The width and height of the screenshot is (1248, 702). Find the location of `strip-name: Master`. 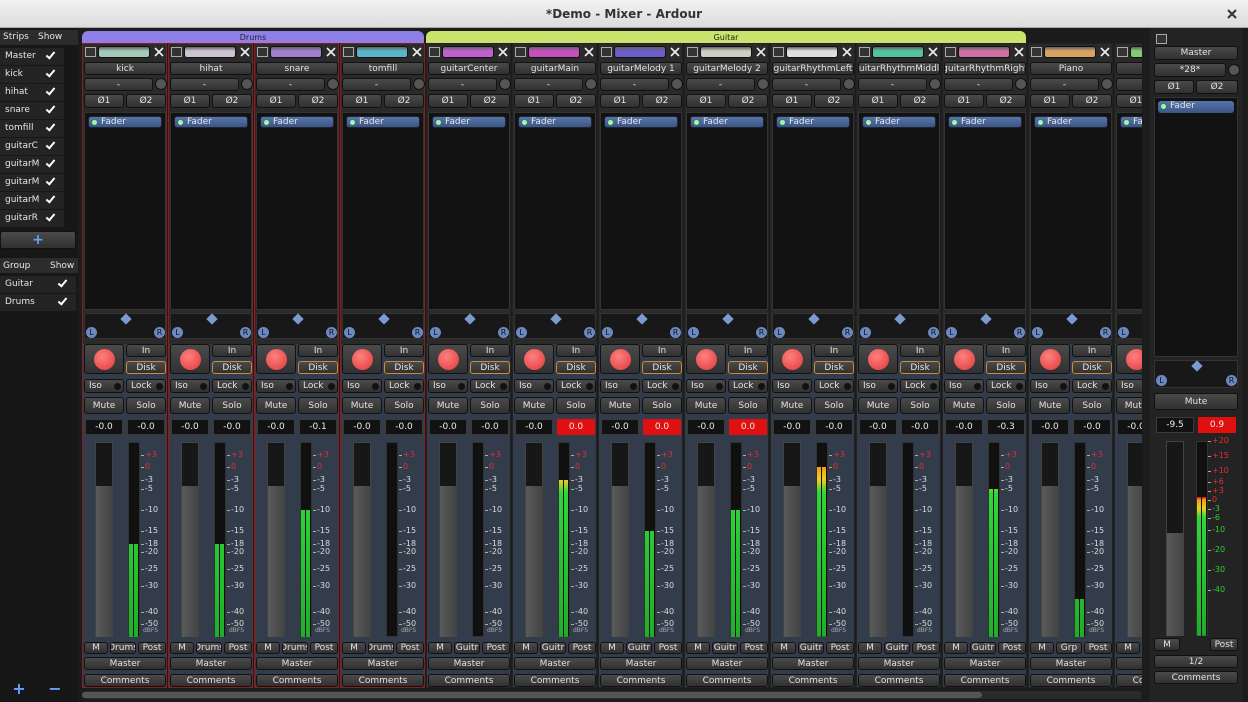

strip-name: Master is located at coordinates (1196, 53).